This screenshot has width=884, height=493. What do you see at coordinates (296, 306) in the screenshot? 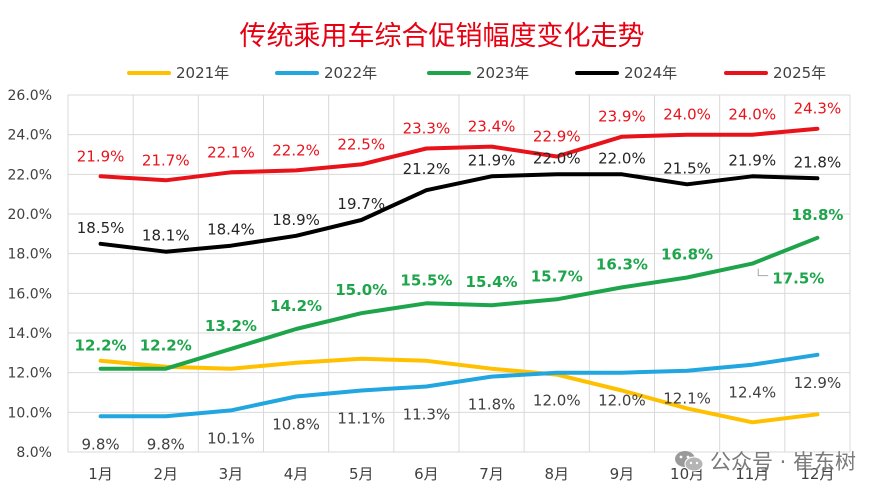
I see `data-label: 14.2%` at bounding box center [296, 306].